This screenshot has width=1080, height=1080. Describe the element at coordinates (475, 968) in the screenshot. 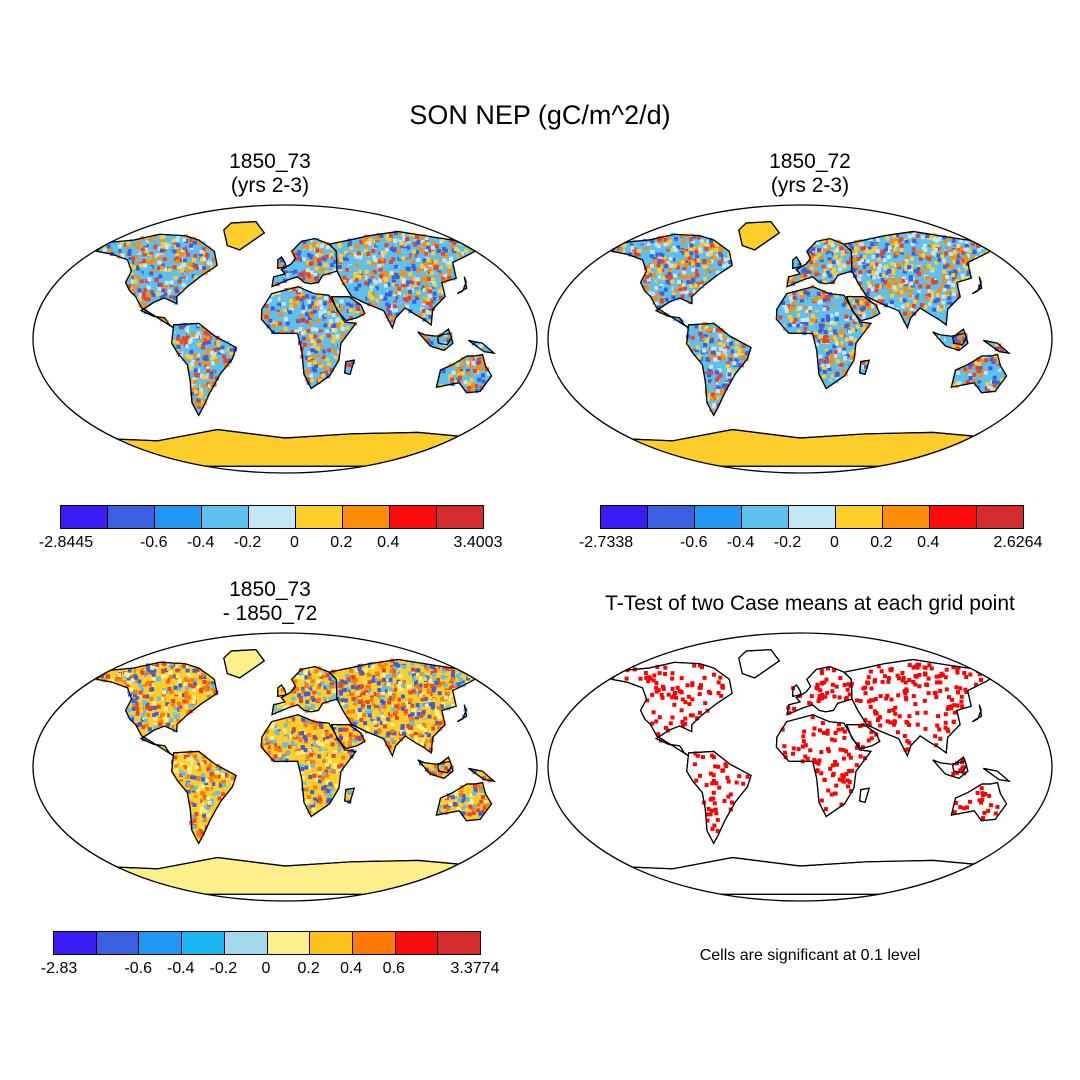

I see `colorbar-tick-label: 3.3774` at that location.